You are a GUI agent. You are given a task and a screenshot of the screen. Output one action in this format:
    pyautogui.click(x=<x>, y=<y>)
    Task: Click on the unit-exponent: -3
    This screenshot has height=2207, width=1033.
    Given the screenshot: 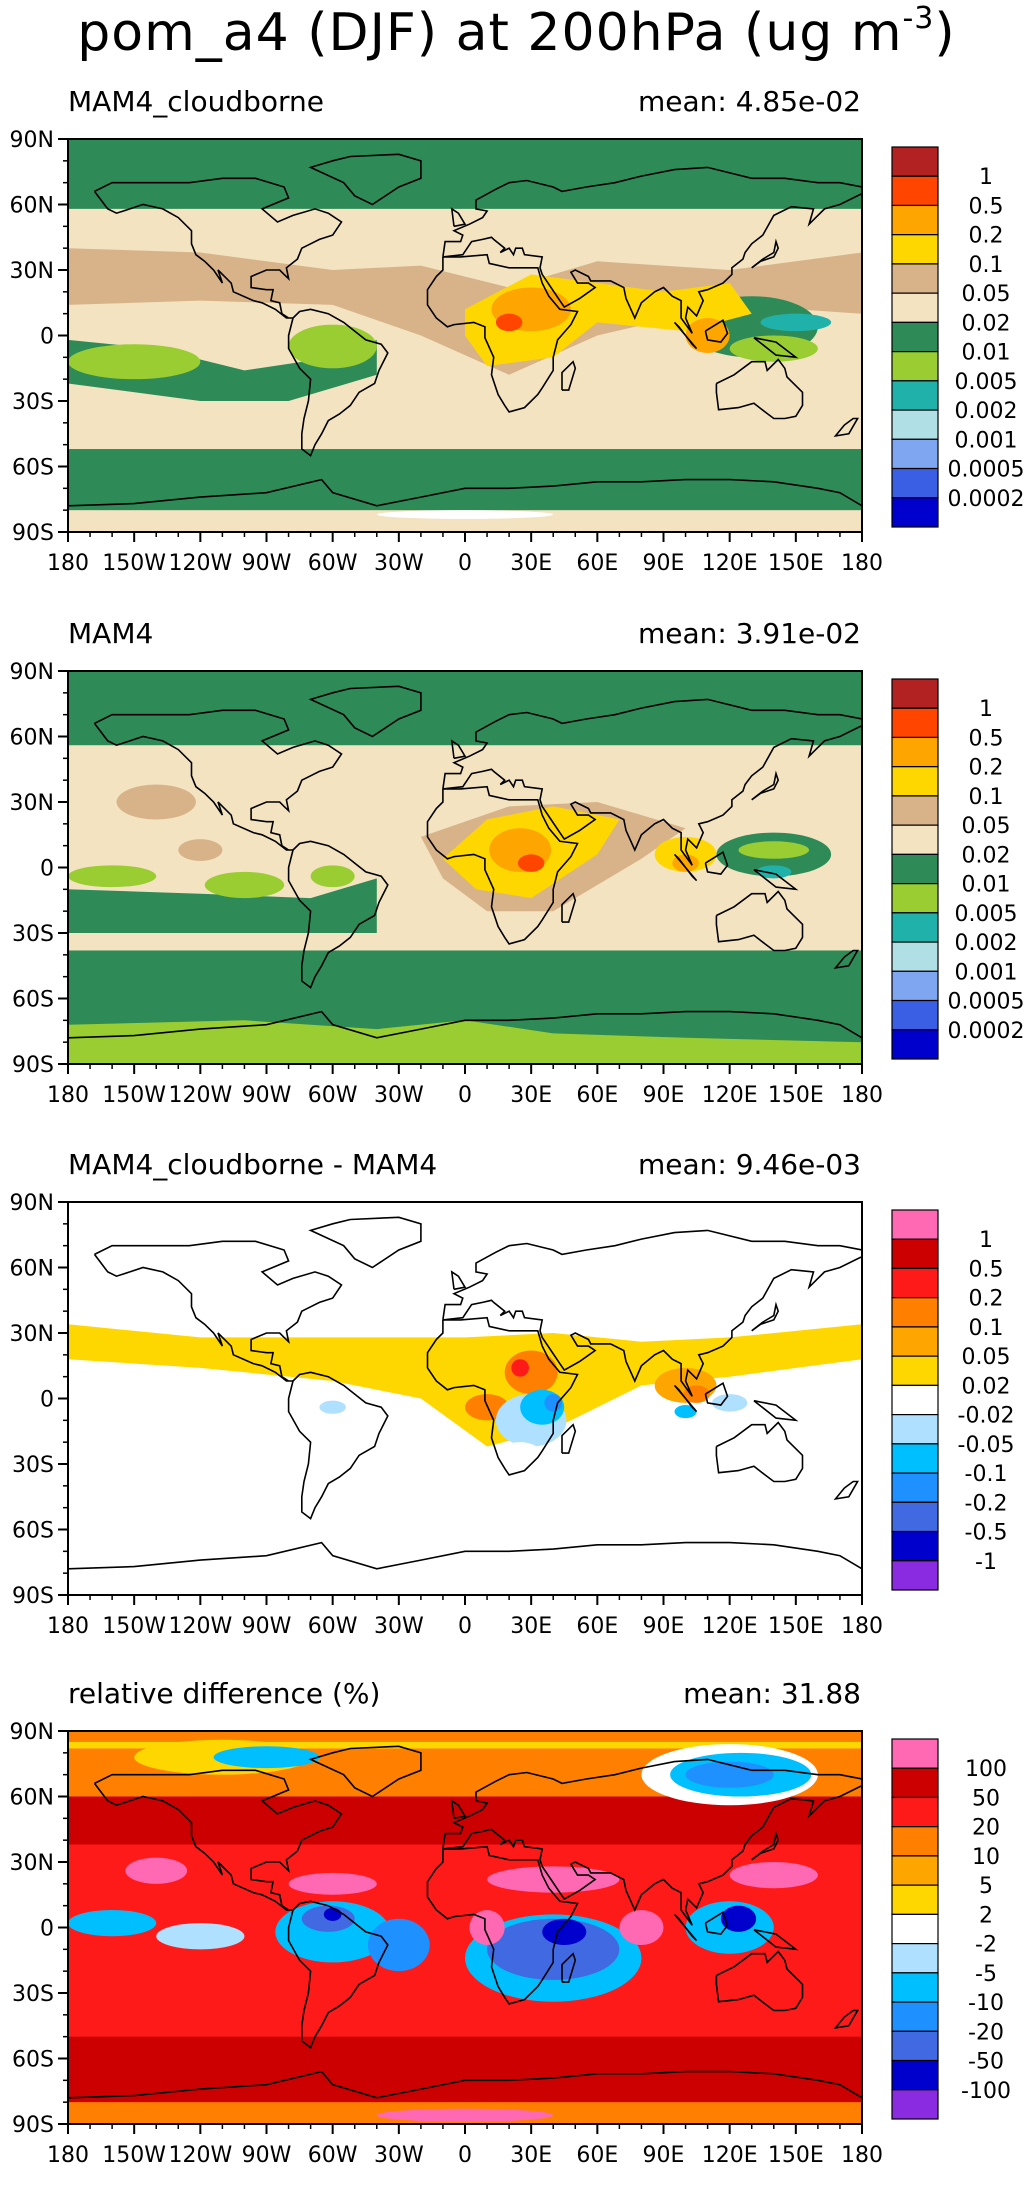 What is the action you would take?
    pyautogui.click(x=918, y=18)
    